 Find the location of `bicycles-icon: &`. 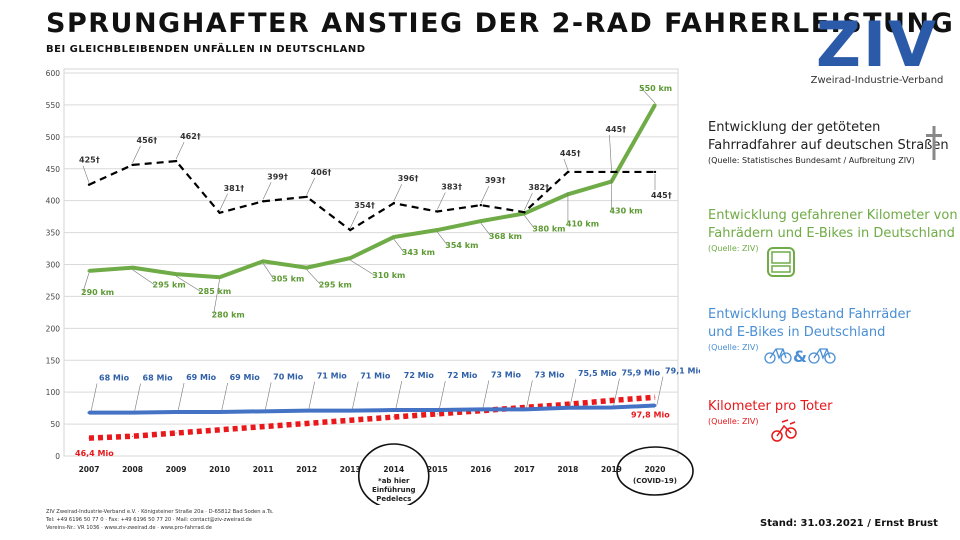

bicycles-icon: & is located at coordinates (800, 357).